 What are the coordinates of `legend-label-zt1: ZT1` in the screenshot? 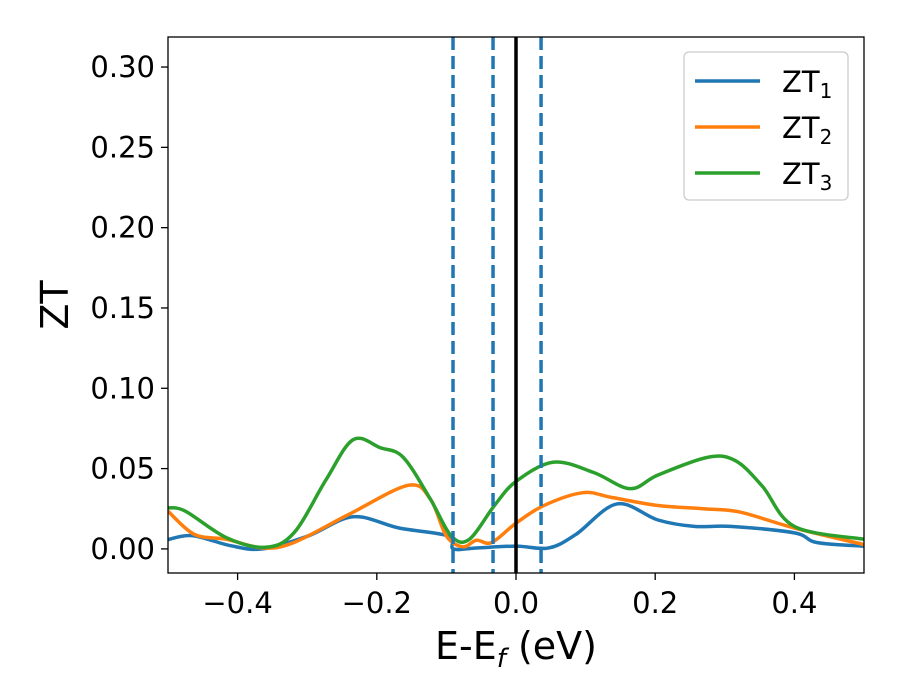 It's located at (807, 84).